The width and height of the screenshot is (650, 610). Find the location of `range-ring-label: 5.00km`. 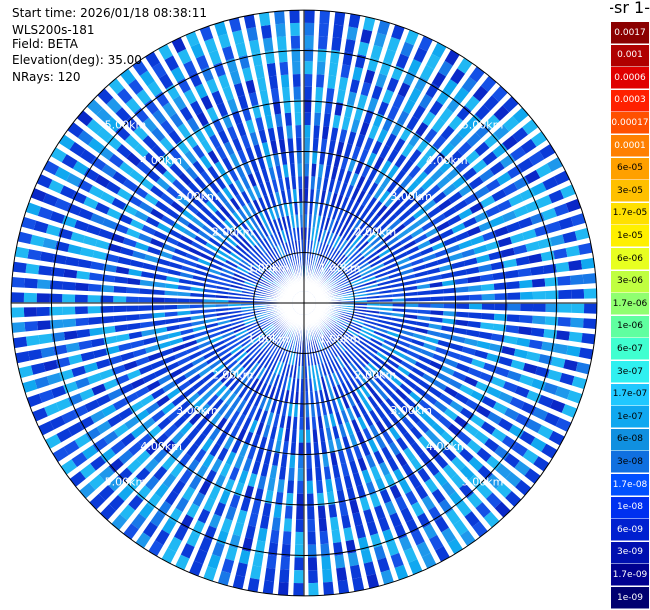

range-ring-label: 5.00km is located at coordinates (126, 482).